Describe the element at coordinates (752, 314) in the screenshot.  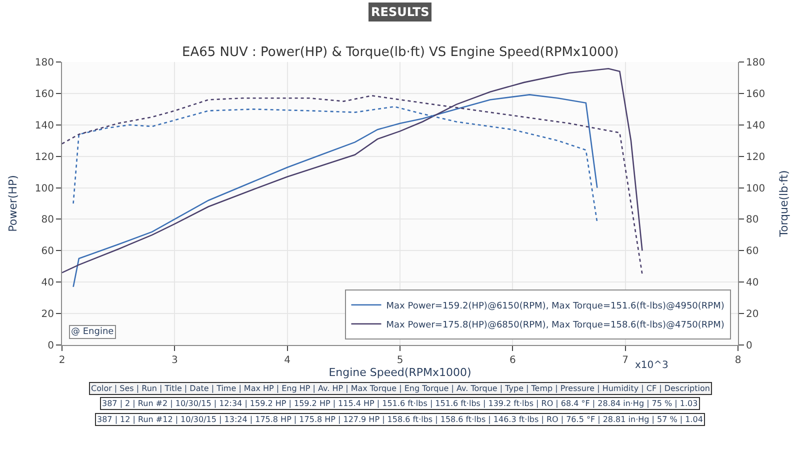
I see `y2-tick-label: 20` at that location.